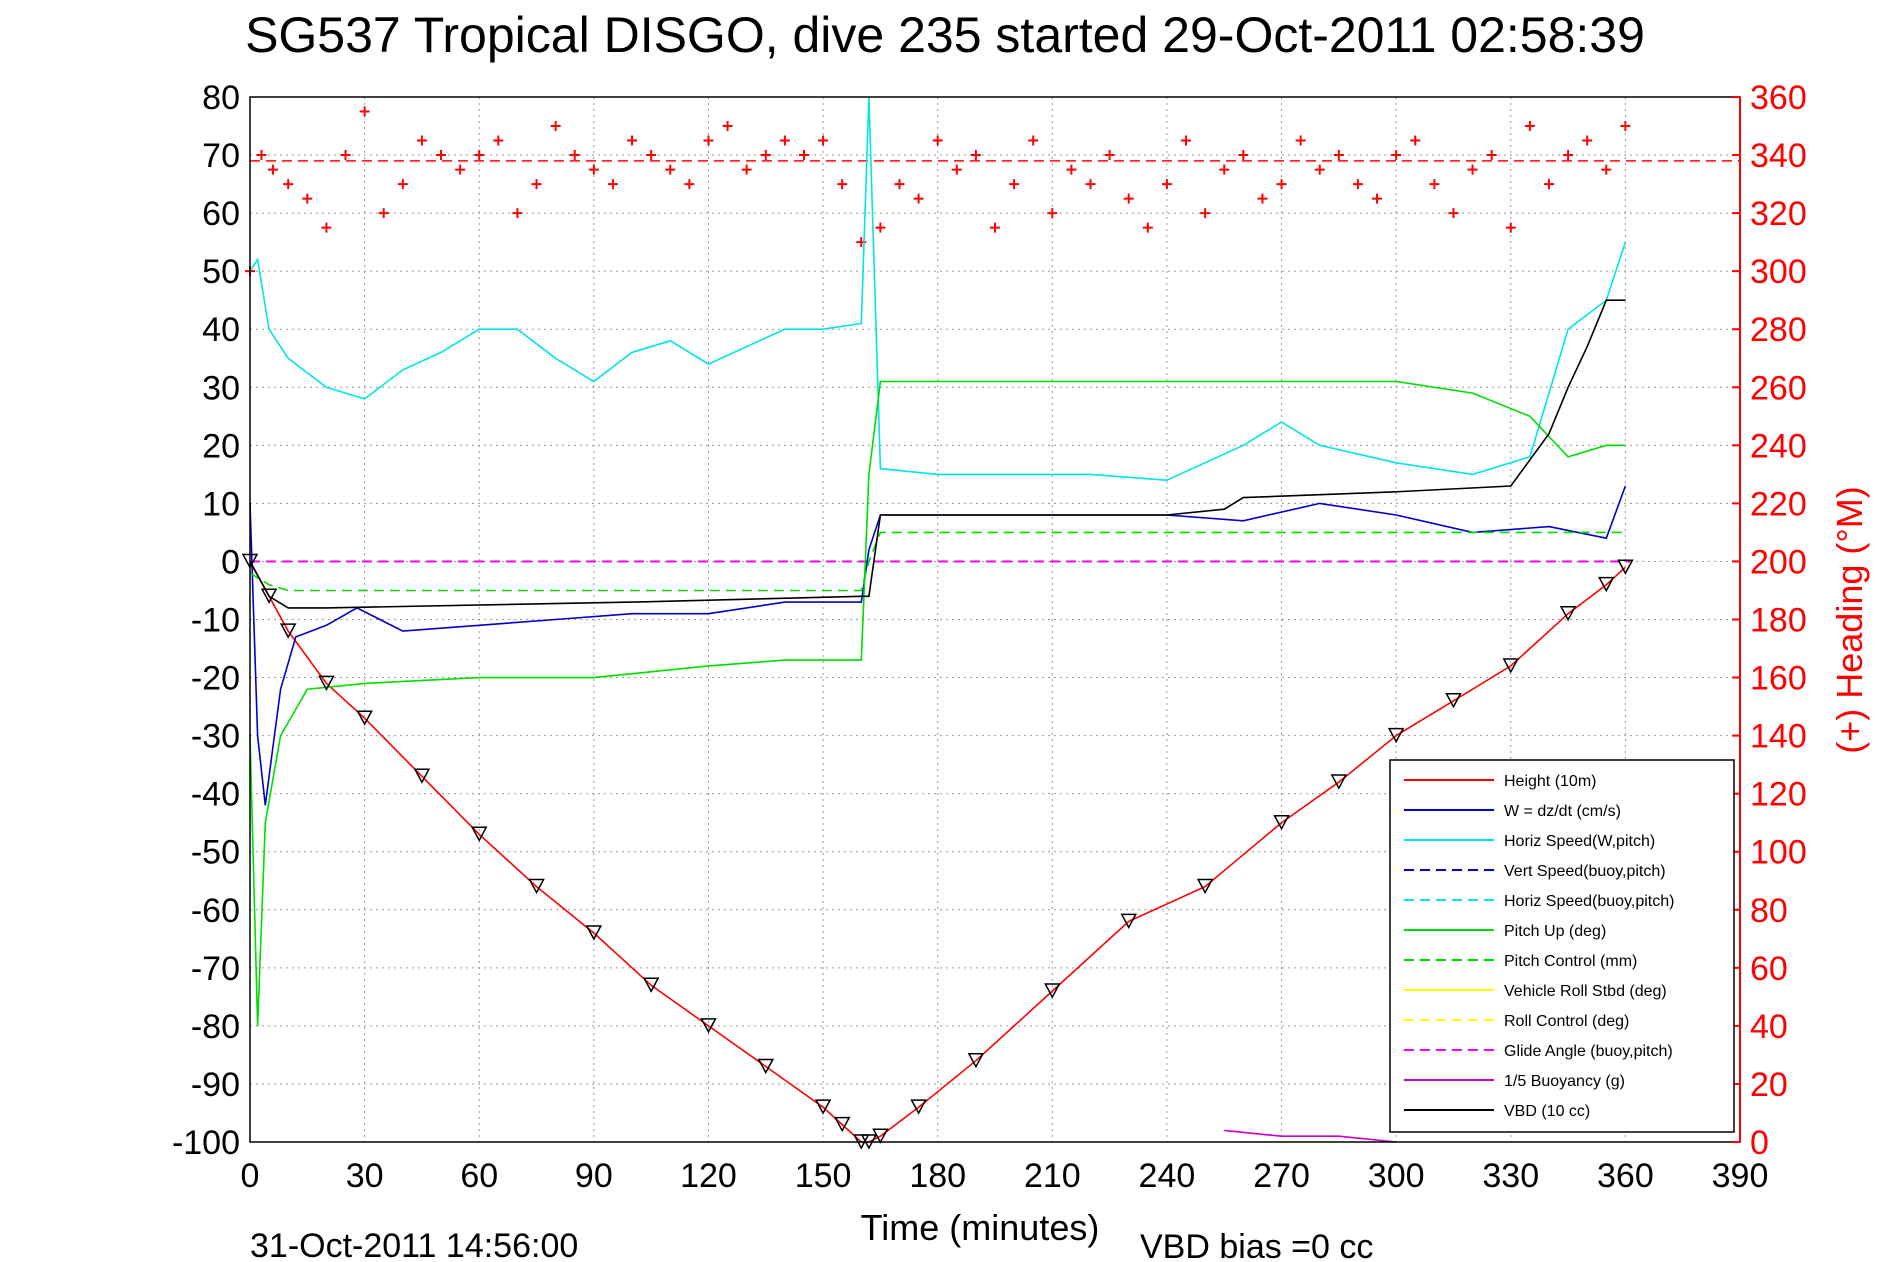 The height and width of the screenshot is (1262, 1891). What do you see at coordinates (1778, 679) in the screenshot?
I see `right-y-tick-label: 160` at bounding box center [1778, 679].